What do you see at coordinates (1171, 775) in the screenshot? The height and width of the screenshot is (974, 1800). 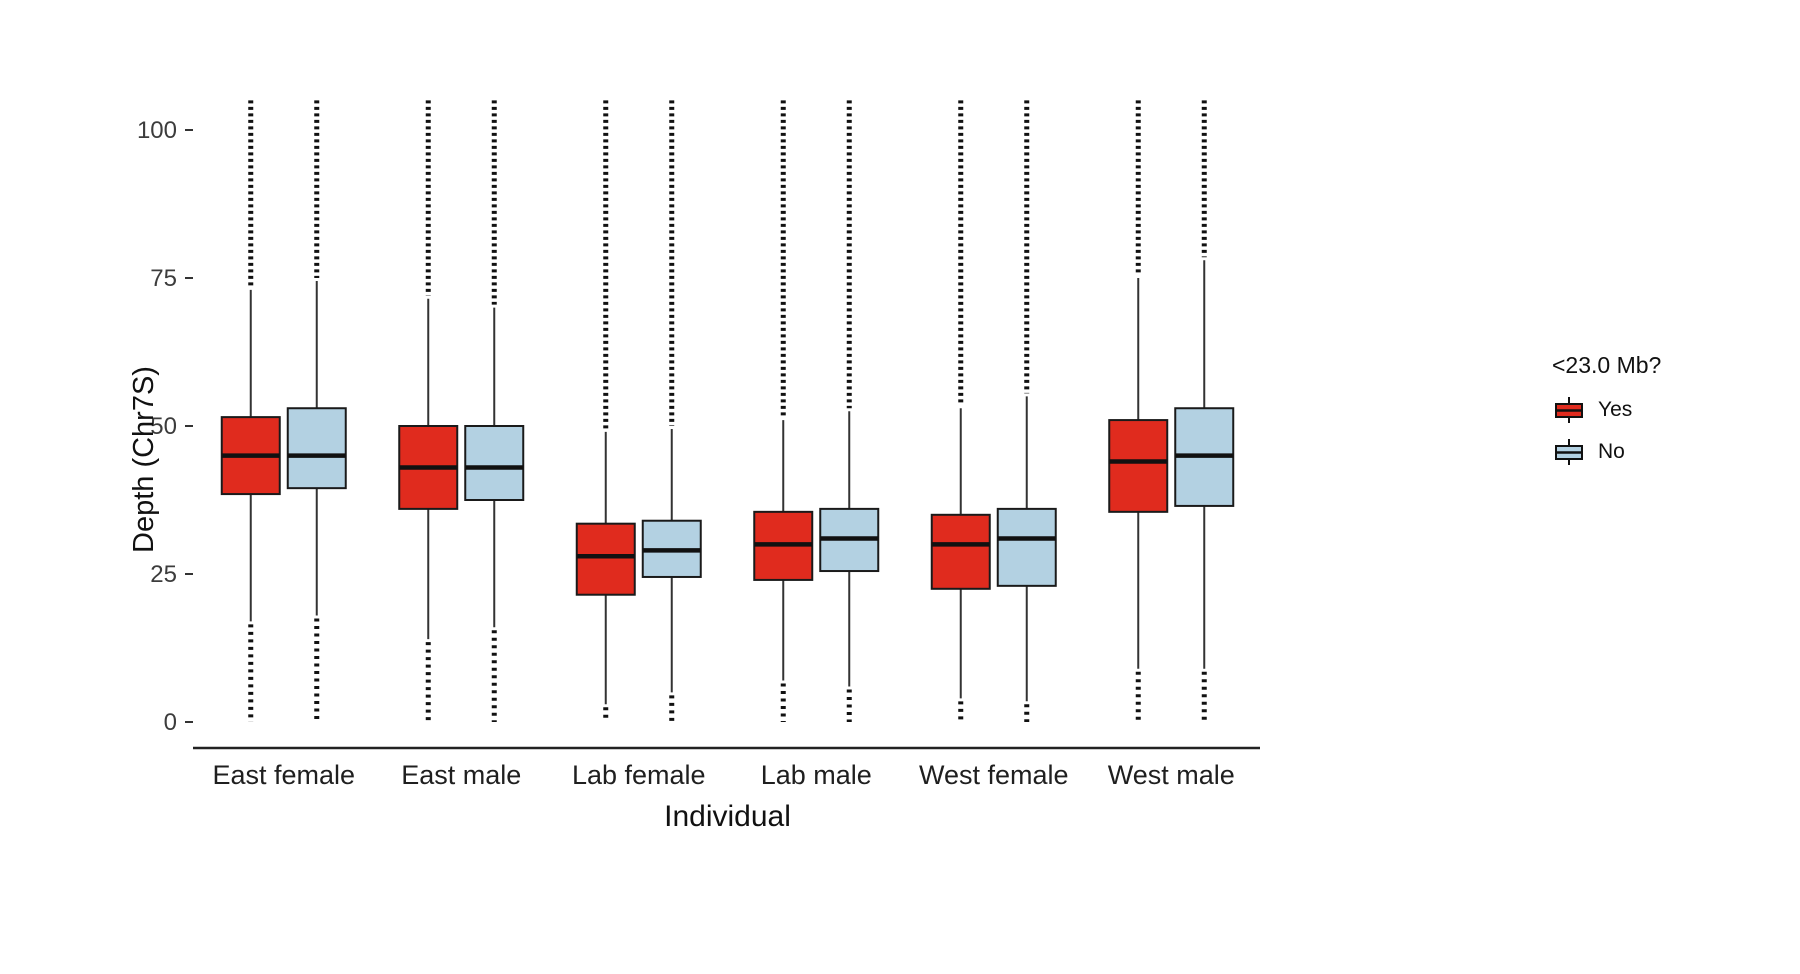 I see `svg-text: West male` at bounding box center [1171, 775].